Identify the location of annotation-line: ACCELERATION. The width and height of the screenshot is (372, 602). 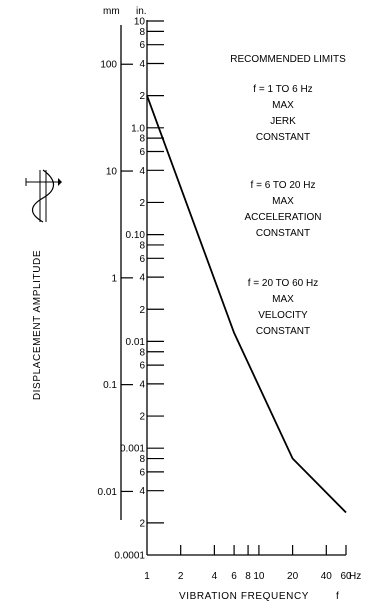
(282, 217).